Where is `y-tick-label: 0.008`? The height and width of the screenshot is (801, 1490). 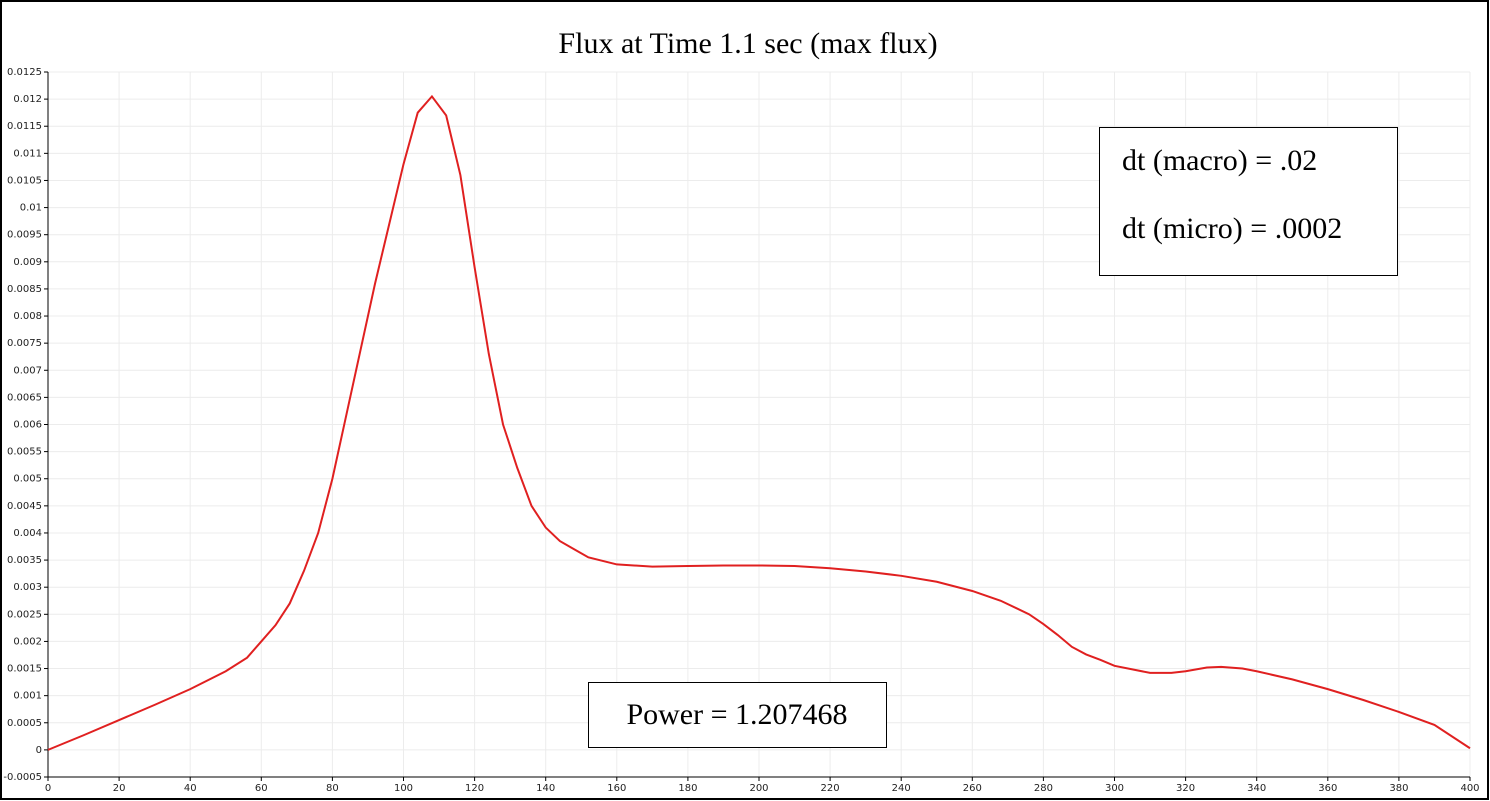 y-tick-label: 0.008 is located at coordinates (27, 316).